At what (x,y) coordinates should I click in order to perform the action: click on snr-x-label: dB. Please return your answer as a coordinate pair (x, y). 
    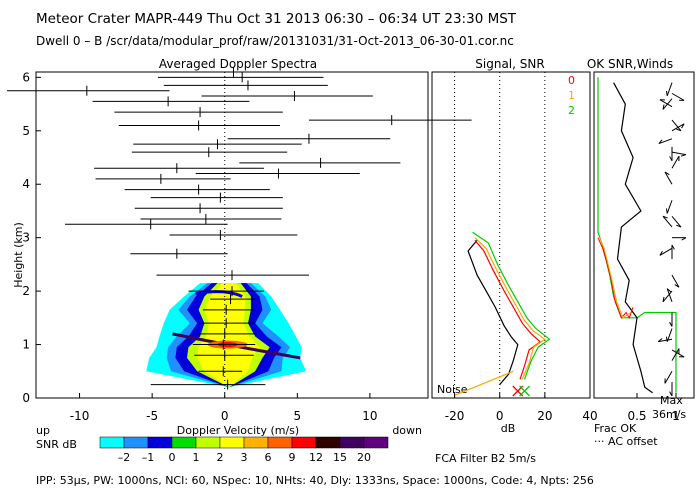
    Looking at the image, I should click on (508, 428).